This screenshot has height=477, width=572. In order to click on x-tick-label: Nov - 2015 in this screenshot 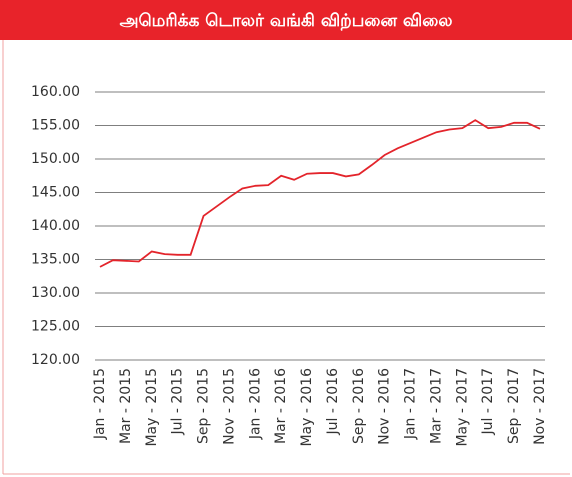, I will do `click(229, 406)`.